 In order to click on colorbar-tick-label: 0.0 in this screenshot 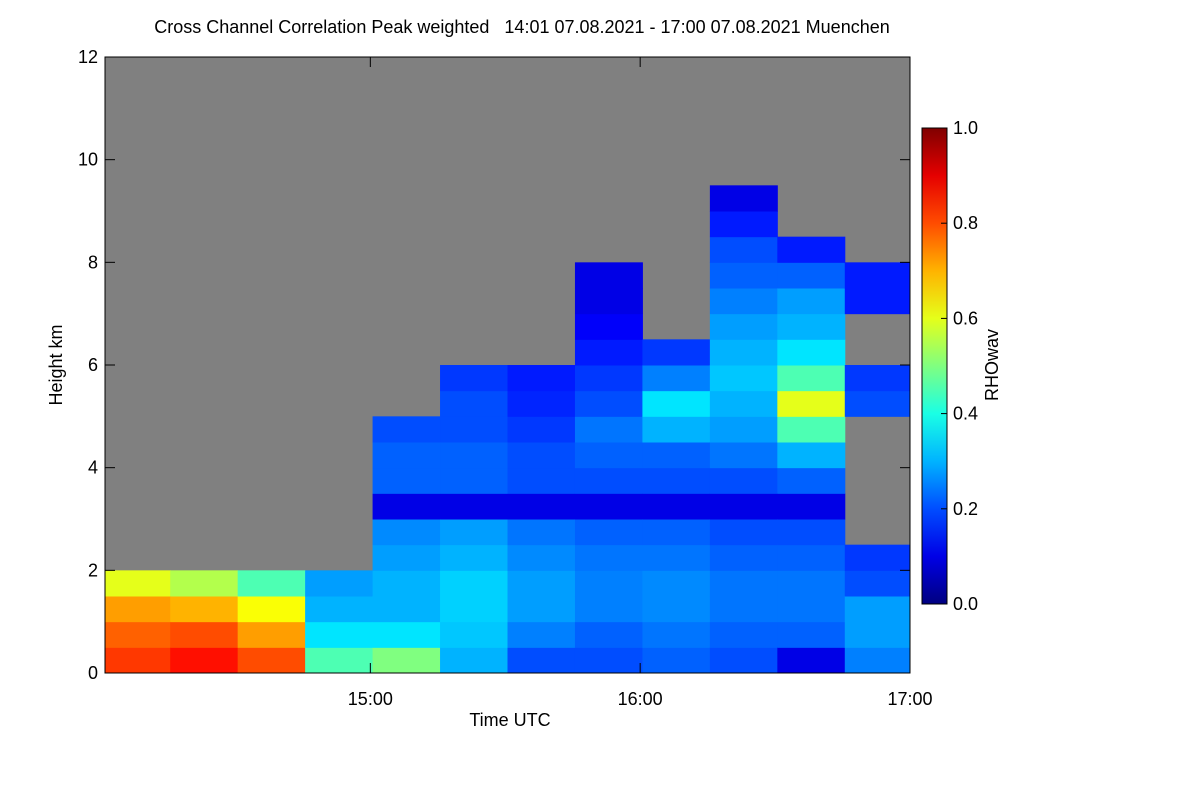, I will do `click(965, 604)`.